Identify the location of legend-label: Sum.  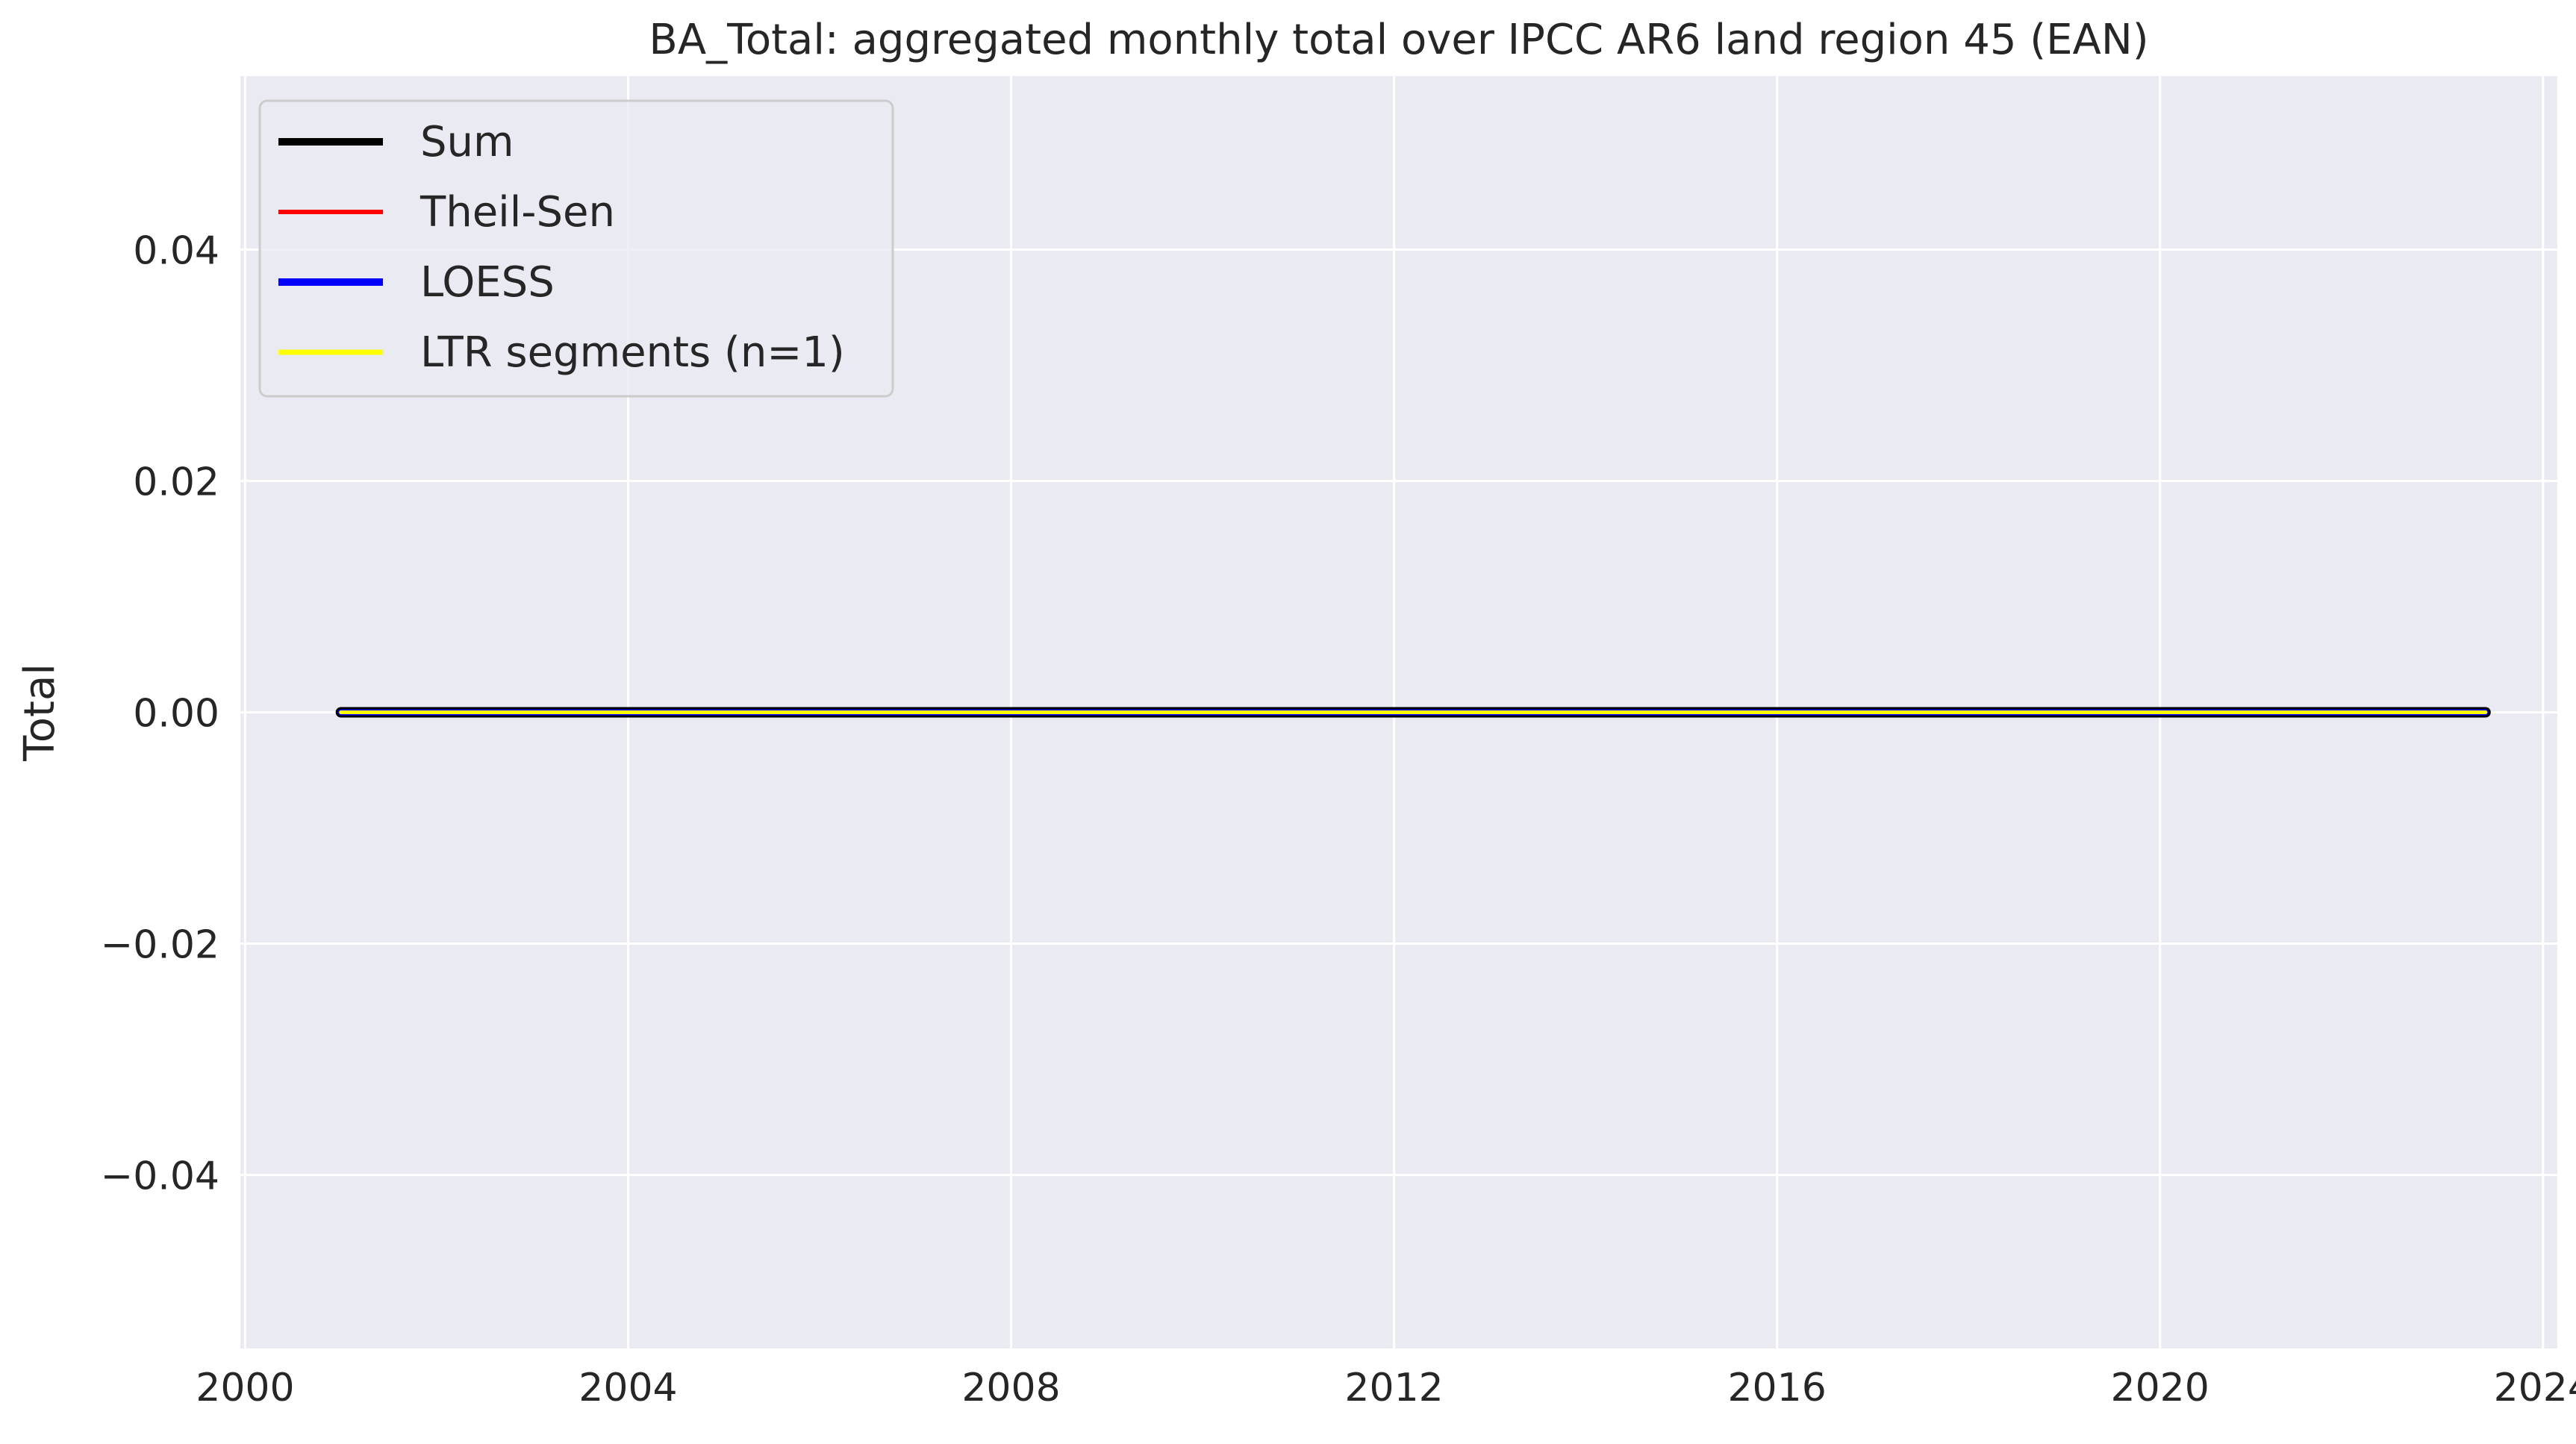
(467, 142).